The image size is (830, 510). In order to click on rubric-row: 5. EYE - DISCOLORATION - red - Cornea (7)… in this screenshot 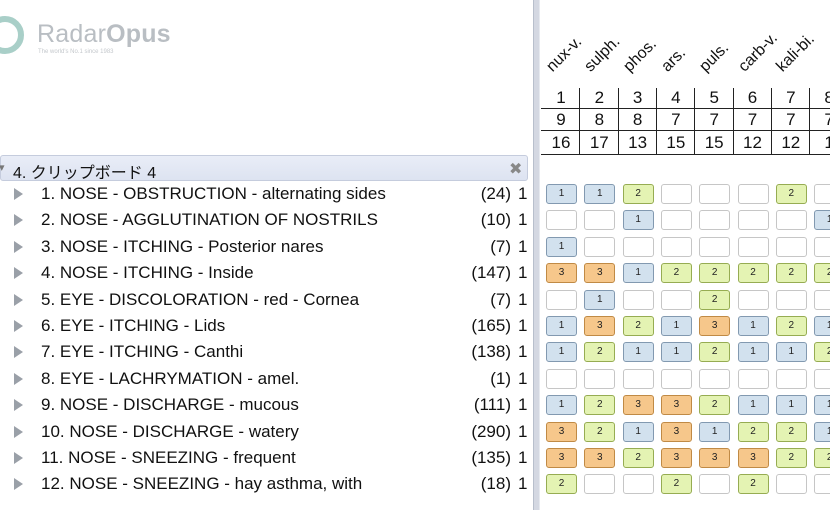, I will do `click(266, 301)`.